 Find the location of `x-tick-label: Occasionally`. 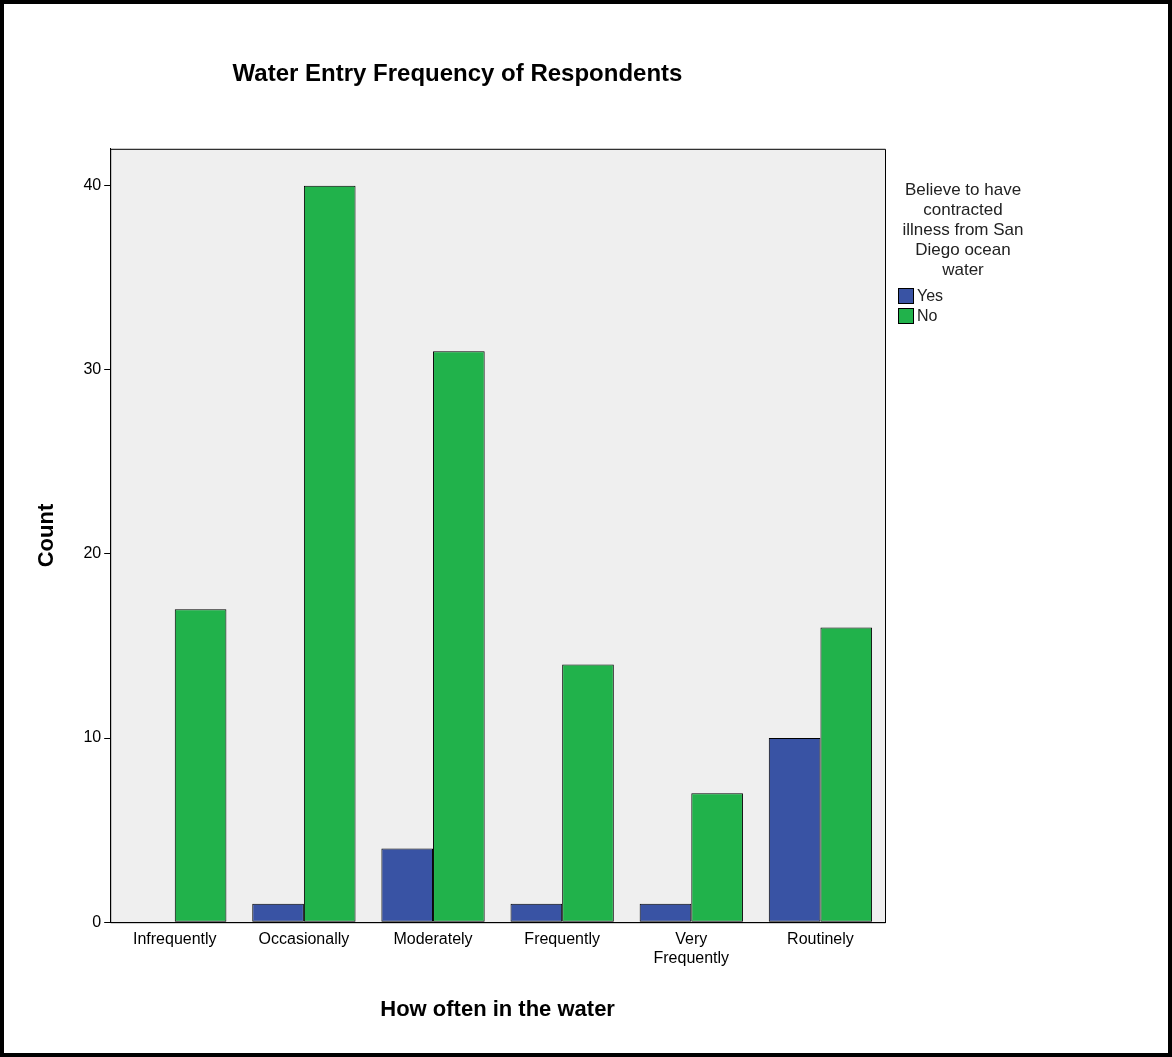

x-tick-label: Occasionally is located at coordinates (304, 939).